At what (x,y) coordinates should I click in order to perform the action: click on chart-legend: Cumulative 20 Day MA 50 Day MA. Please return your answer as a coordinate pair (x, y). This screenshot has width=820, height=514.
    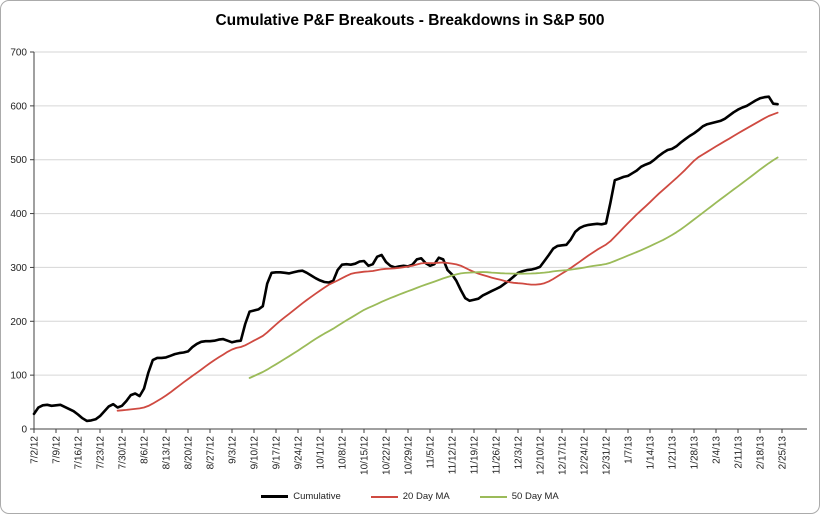
    Looking at the image, I should click on (410, 496).